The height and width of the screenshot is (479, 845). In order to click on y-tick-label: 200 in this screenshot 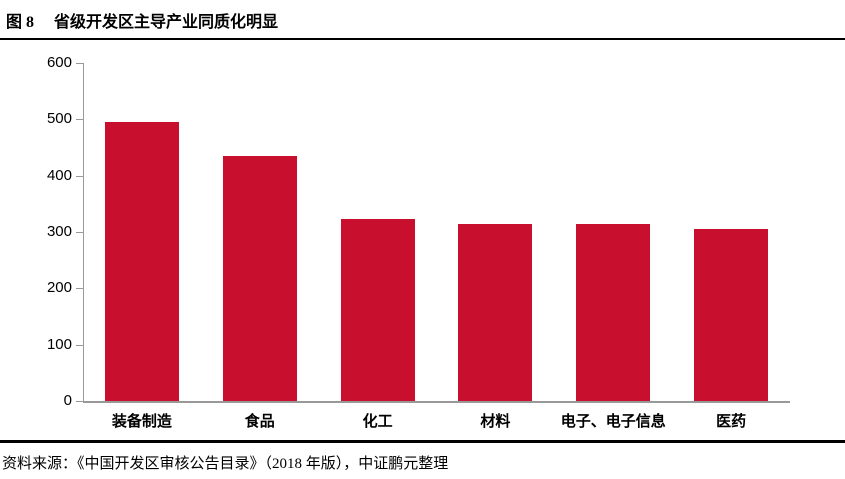, I will do `click(59, 288)`.